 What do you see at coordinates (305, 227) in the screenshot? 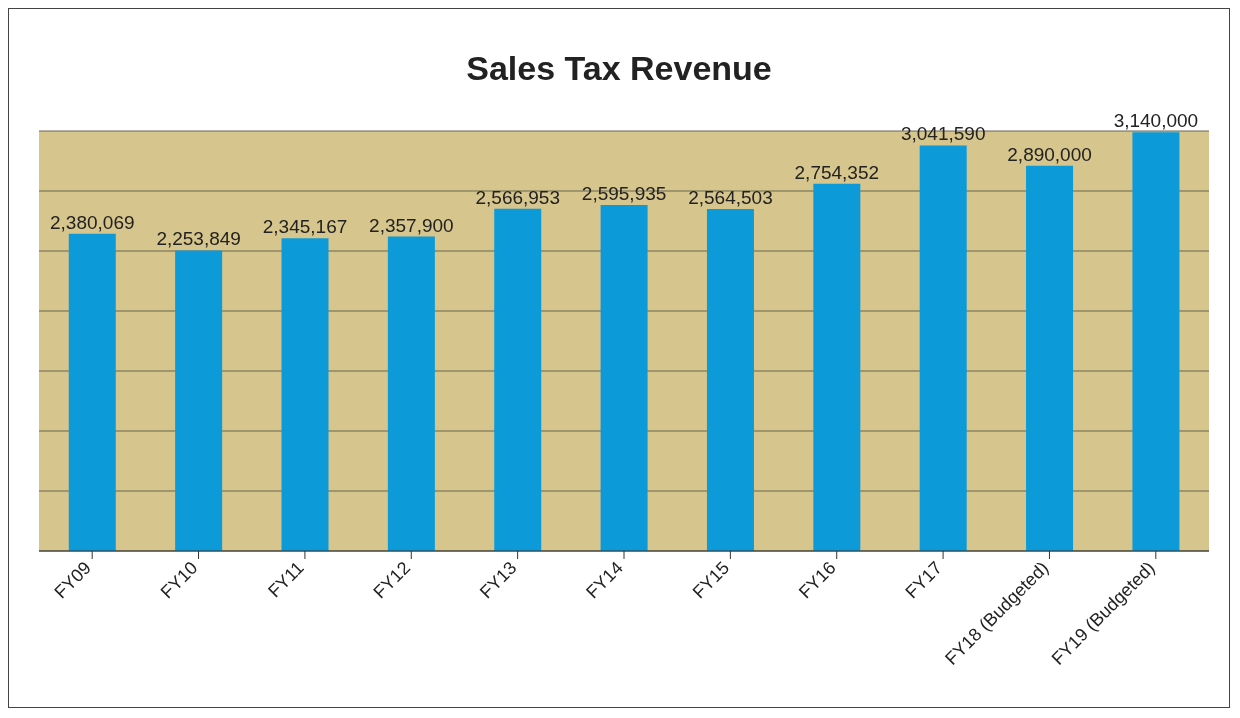
I see `data-label: 2,345,167` at bounding box center [305, 227].